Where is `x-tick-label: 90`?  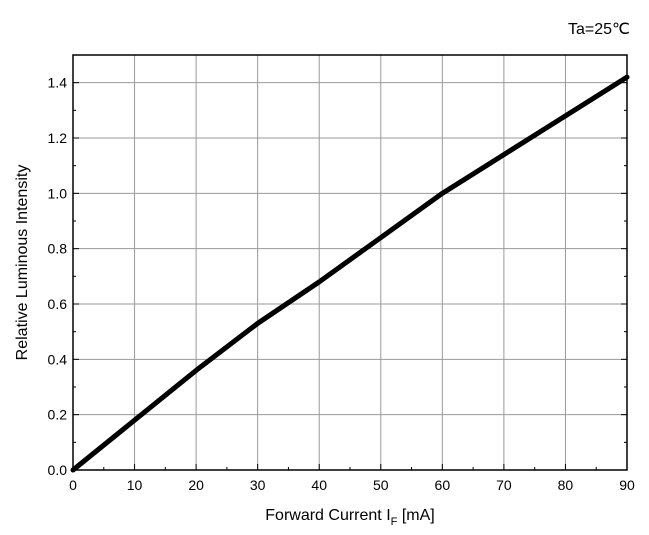
x-tick-label: 90 is located at coordinates (627, 485).